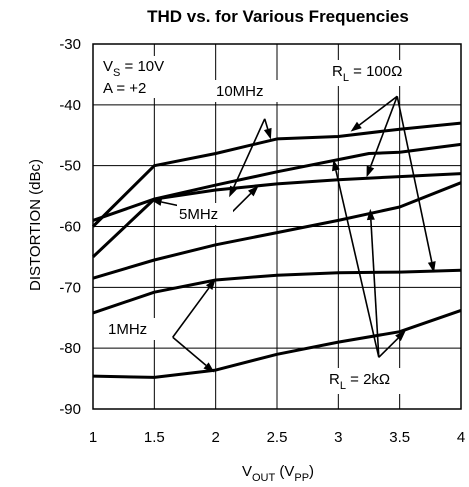 The height and width of the screenshot is (487, 469). Describe the element at coordinates (240, 91) in the screenshot. I see `label-10mhz: 10MHz` at that location.